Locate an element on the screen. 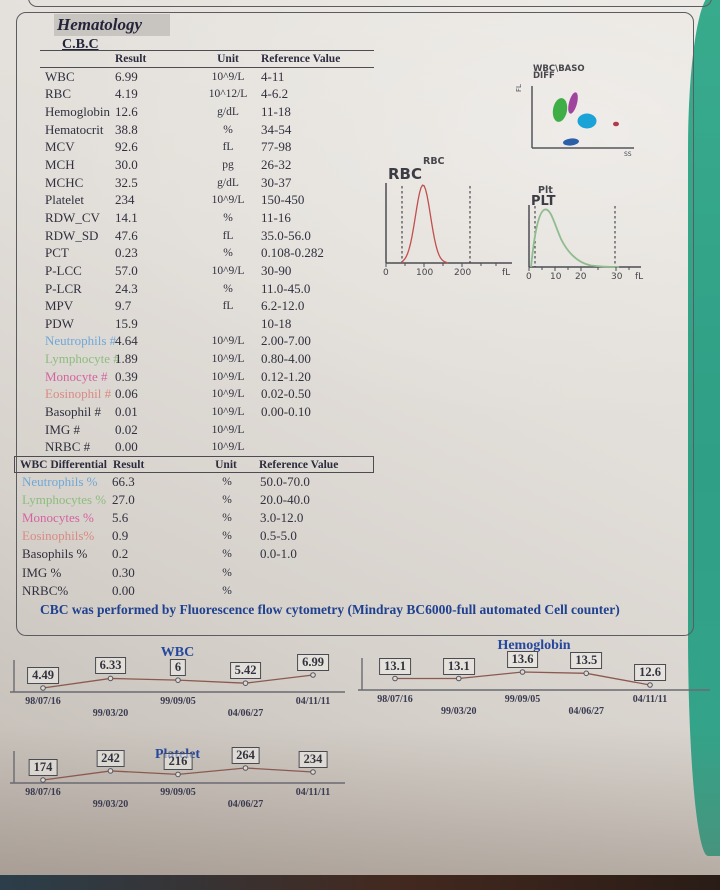 This screenshot has height=890, width=720. row-result: 0.01 is located at coordinates (126, 411).